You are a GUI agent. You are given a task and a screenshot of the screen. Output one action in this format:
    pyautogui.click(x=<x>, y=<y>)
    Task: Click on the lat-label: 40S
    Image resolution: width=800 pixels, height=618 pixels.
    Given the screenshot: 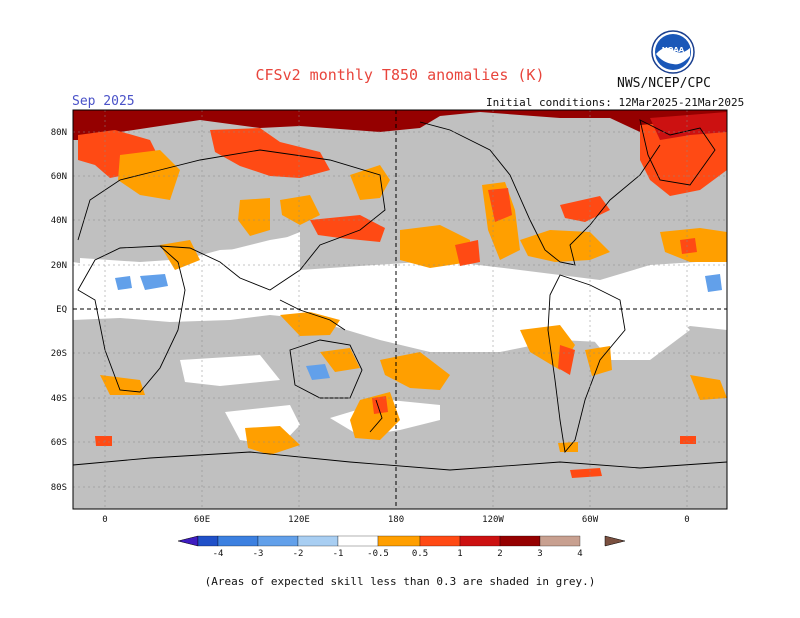 What is the action you would take?
    pyautogui.click(x=59, y=399)
    